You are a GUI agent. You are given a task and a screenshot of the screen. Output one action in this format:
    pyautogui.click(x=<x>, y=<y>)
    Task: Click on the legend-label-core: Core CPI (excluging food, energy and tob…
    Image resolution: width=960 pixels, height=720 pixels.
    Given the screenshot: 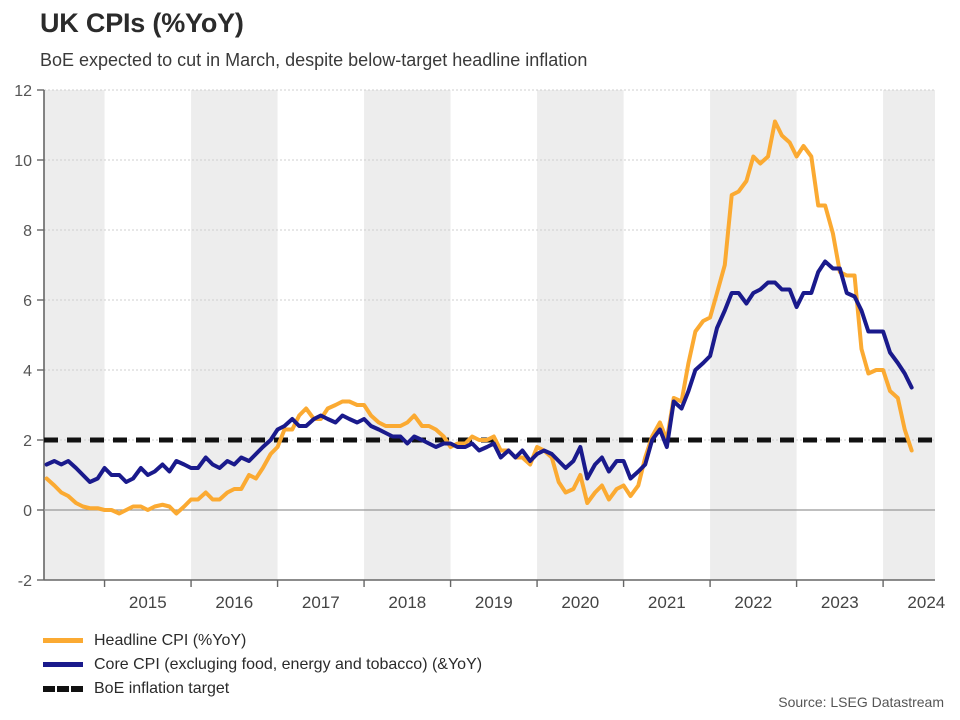 What is the action you would take?
    pyautogui.click(x=288, y=664)
    